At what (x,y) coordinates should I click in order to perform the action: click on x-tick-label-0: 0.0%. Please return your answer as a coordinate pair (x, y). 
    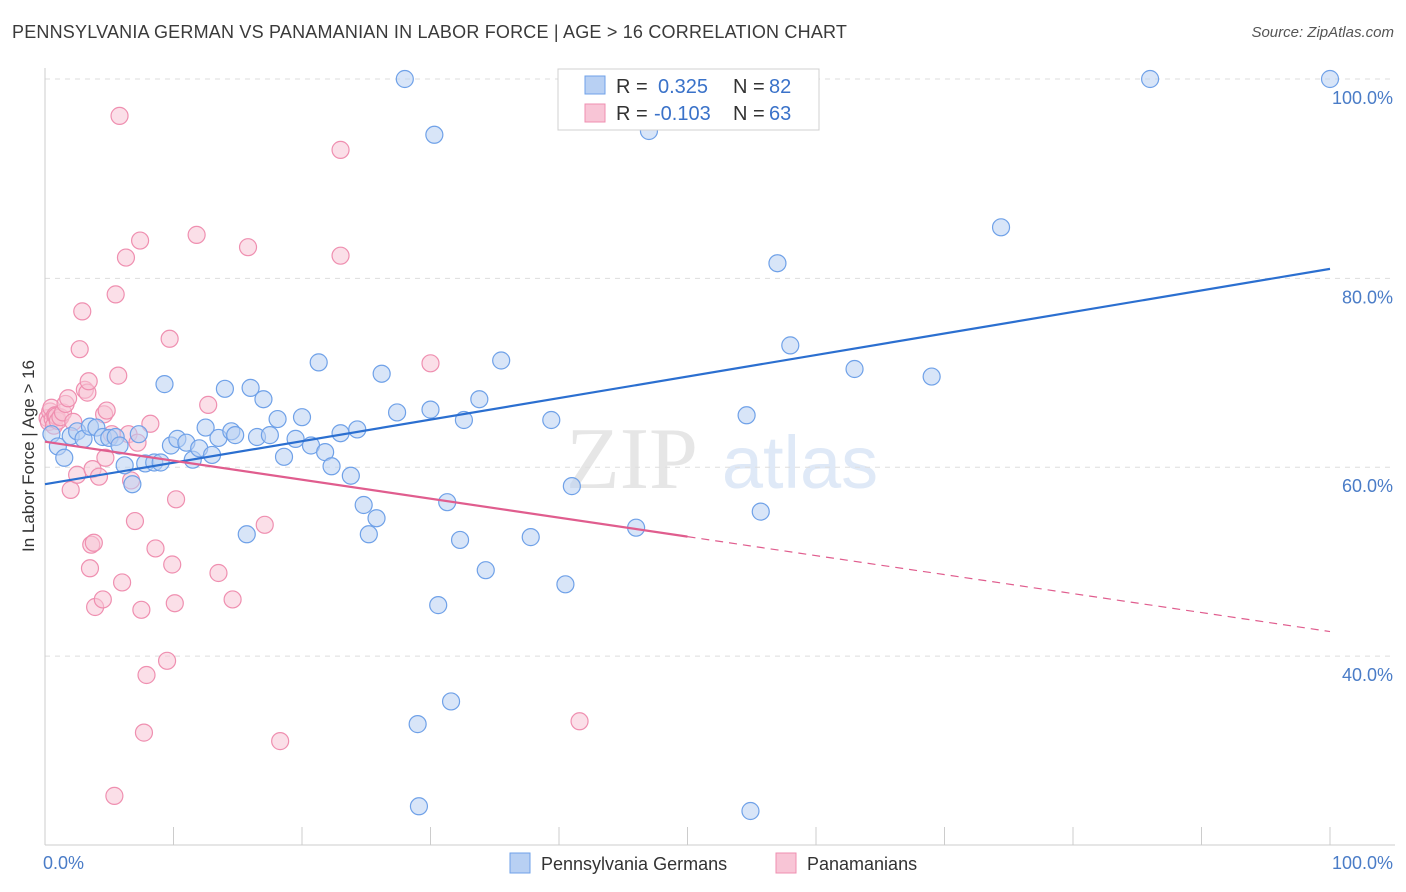
    Looking at the image, I should click on (63, 863).